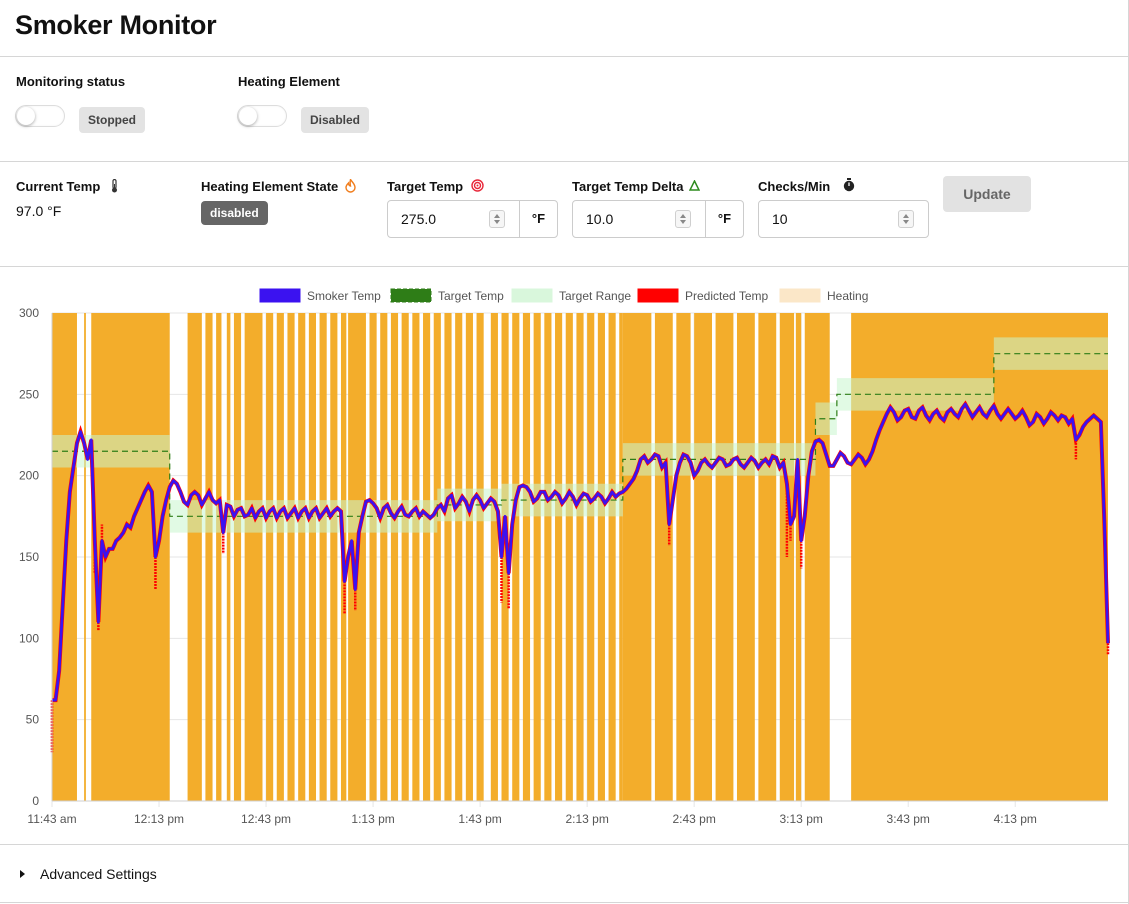 Image resolution: width=1129 pixels, height=904 pixels. What do you see at coordinates (262, 116) in the screenshot?
I see `heating-element-toggle` at bounding box center [262, 116].